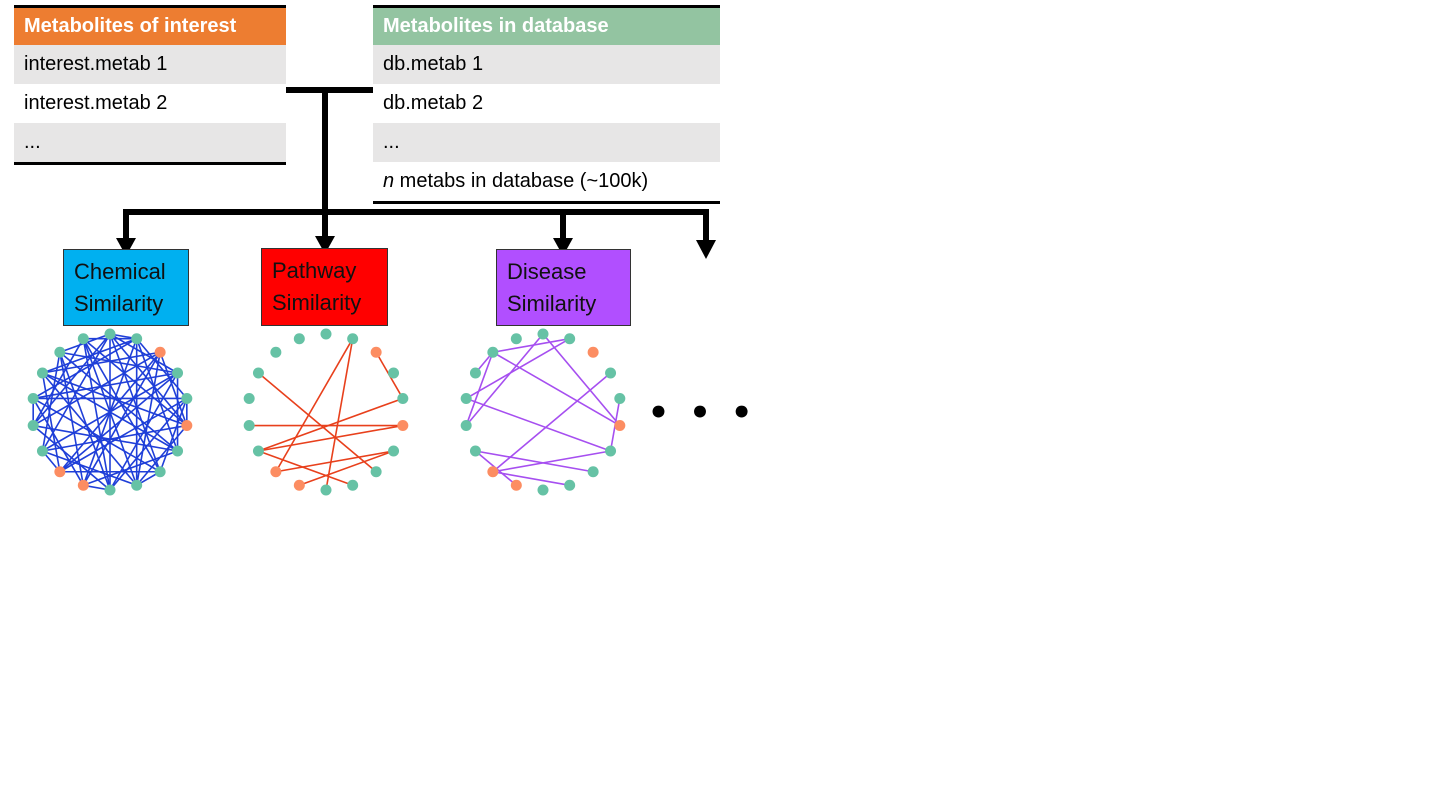 The height and width of the screenshot is (810, 1440). What do you see at coordinates (416, 166) in the screenshot?
I see `connector-lines` at bounding box center [416, 166].